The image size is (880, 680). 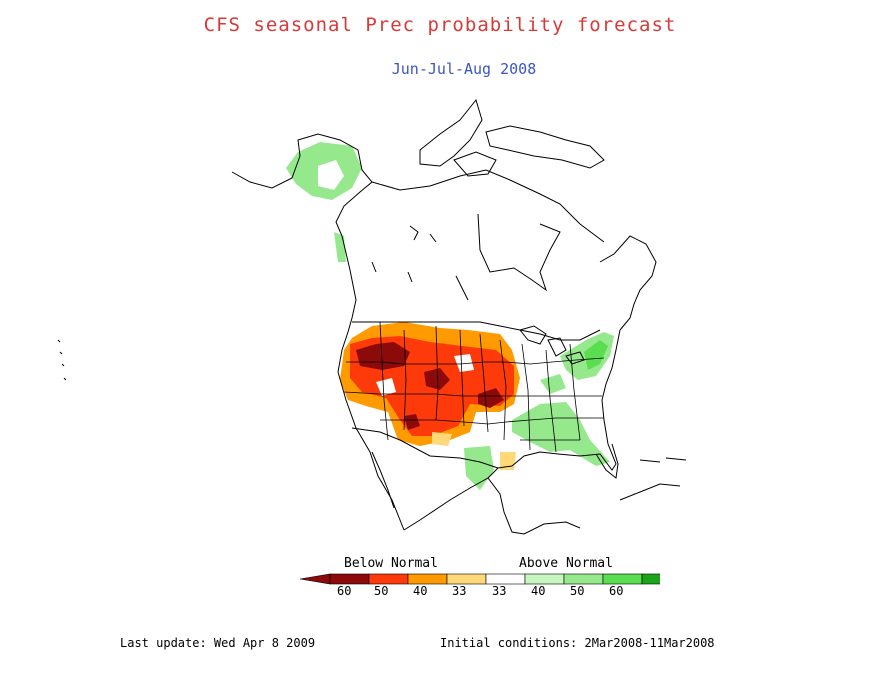 What do you see at coordinates (315, 579) in the screenshot?
I see `legend-arrow-below` at bounding box center [315, 579].